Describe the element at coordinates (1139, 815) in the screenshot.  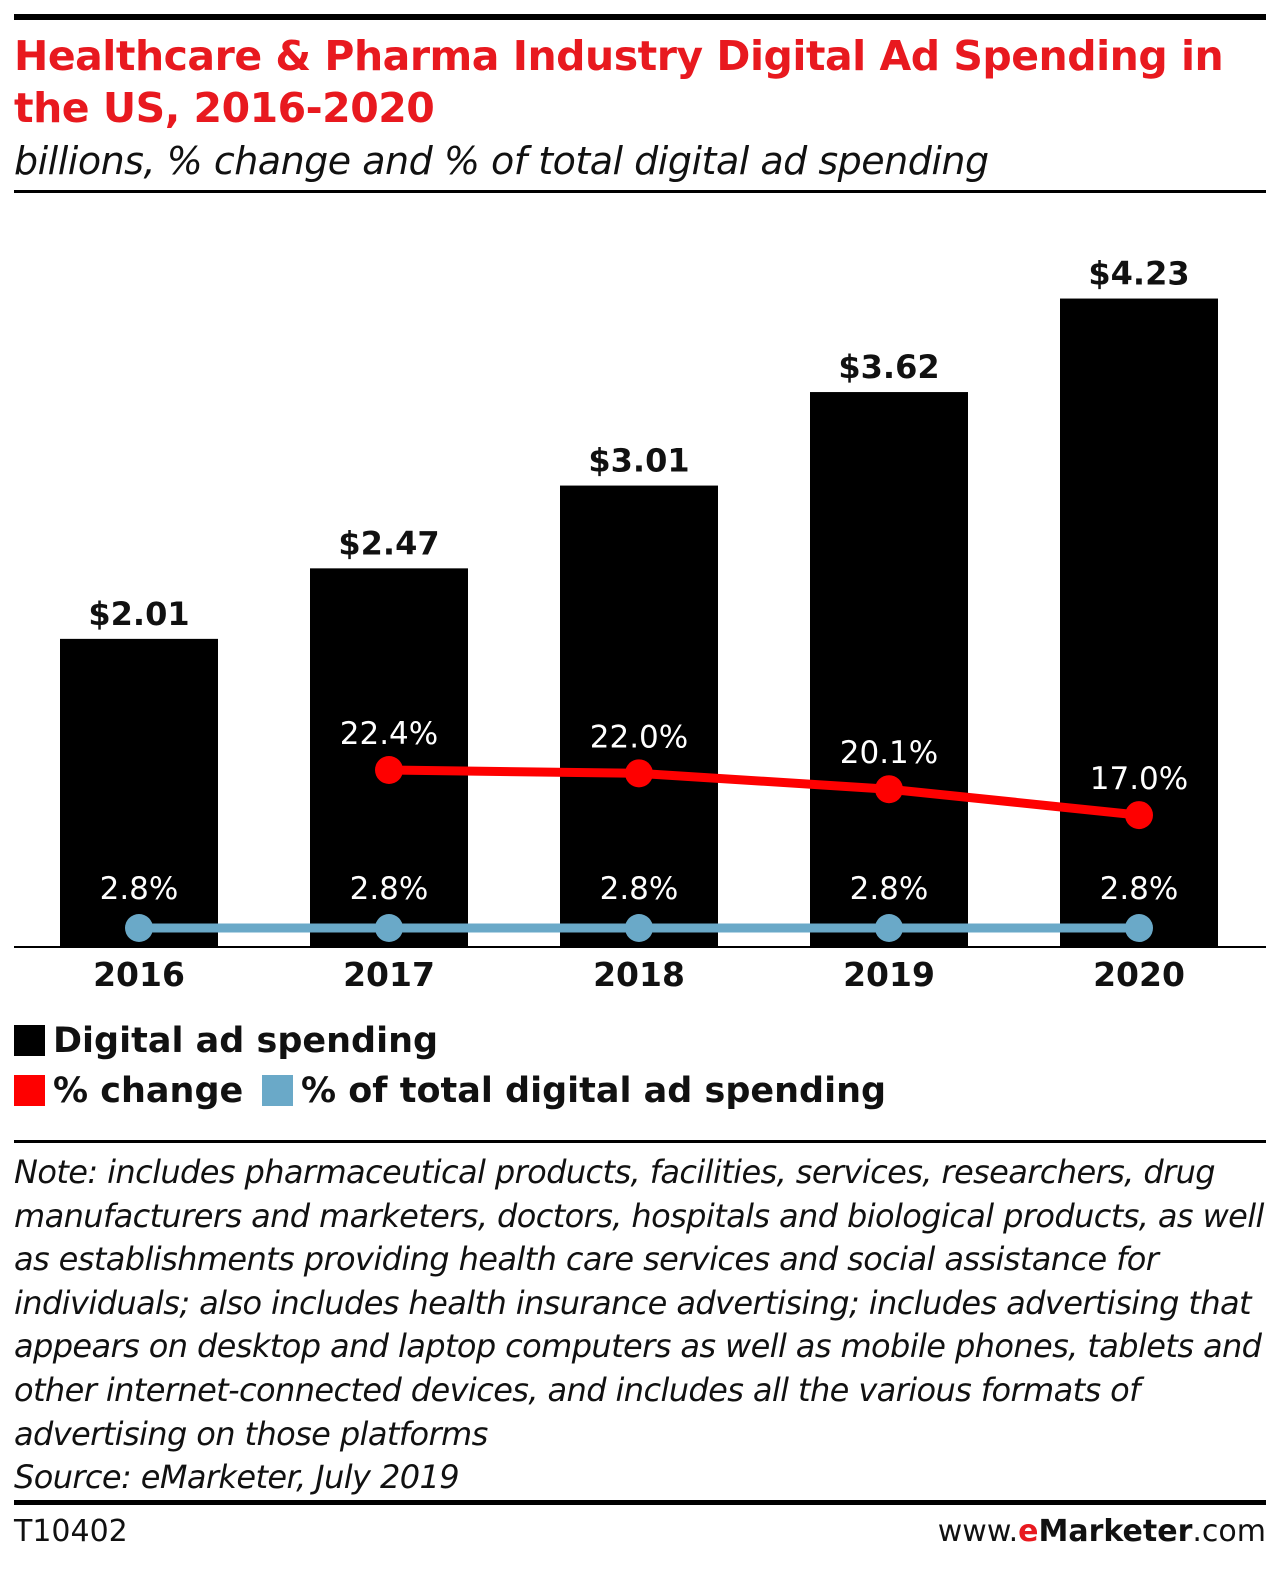
I see `change-point-2020` at that location.